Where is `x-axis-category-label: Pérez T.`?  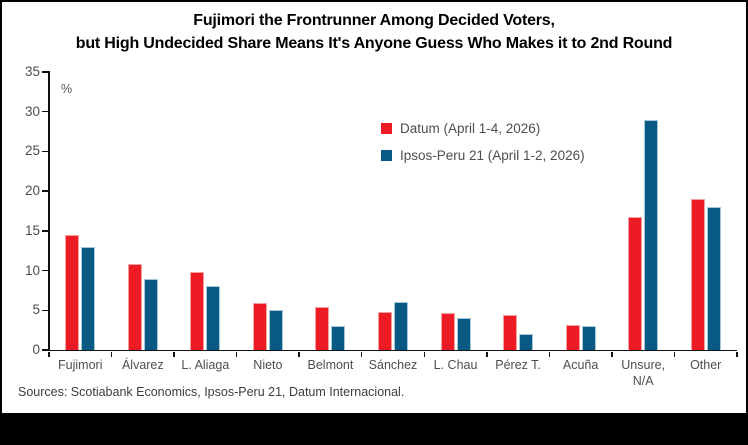 x-axis-category-label: Pérez T. is located at coordinates (518, 365).